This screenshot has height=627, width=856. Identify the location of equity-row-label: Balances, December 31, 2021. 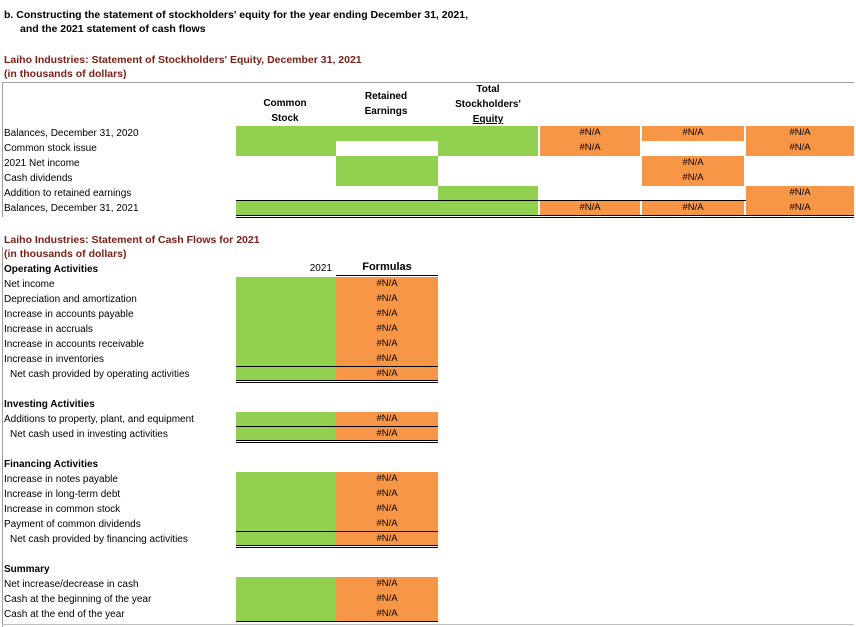
(71, 208).